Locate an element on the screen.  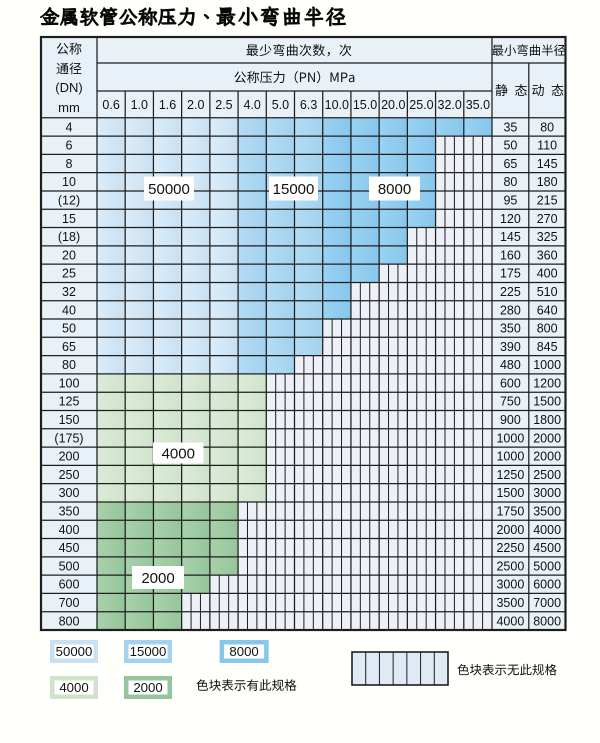
svg-text: mm is located at coordinates (69, 107).